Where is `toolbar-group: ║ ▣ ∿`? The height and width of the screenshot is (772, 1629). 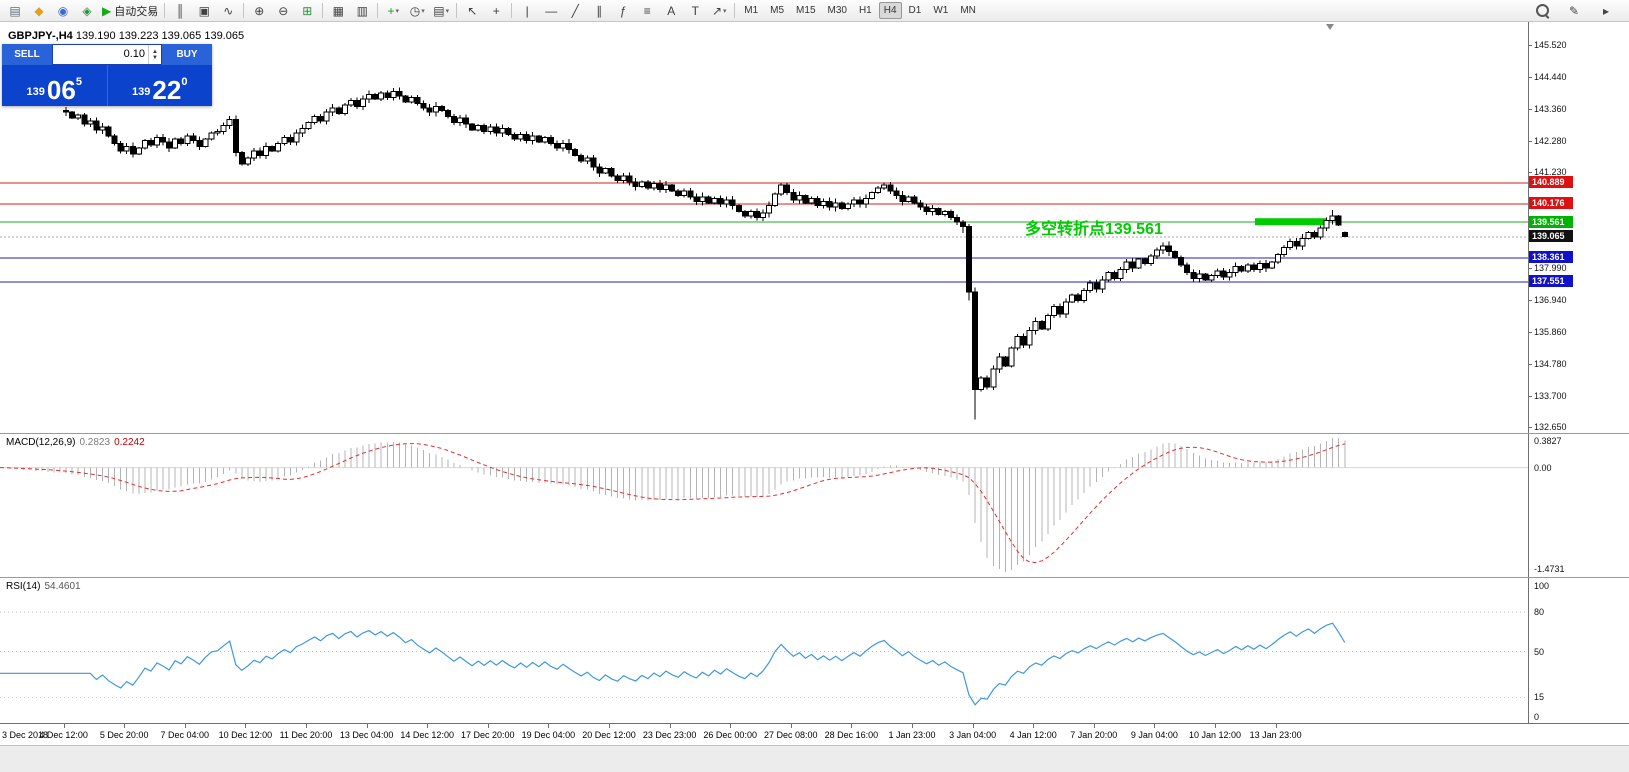
toolbar-group: ║ ▣ ∿ is located at coordinates (204, 11).